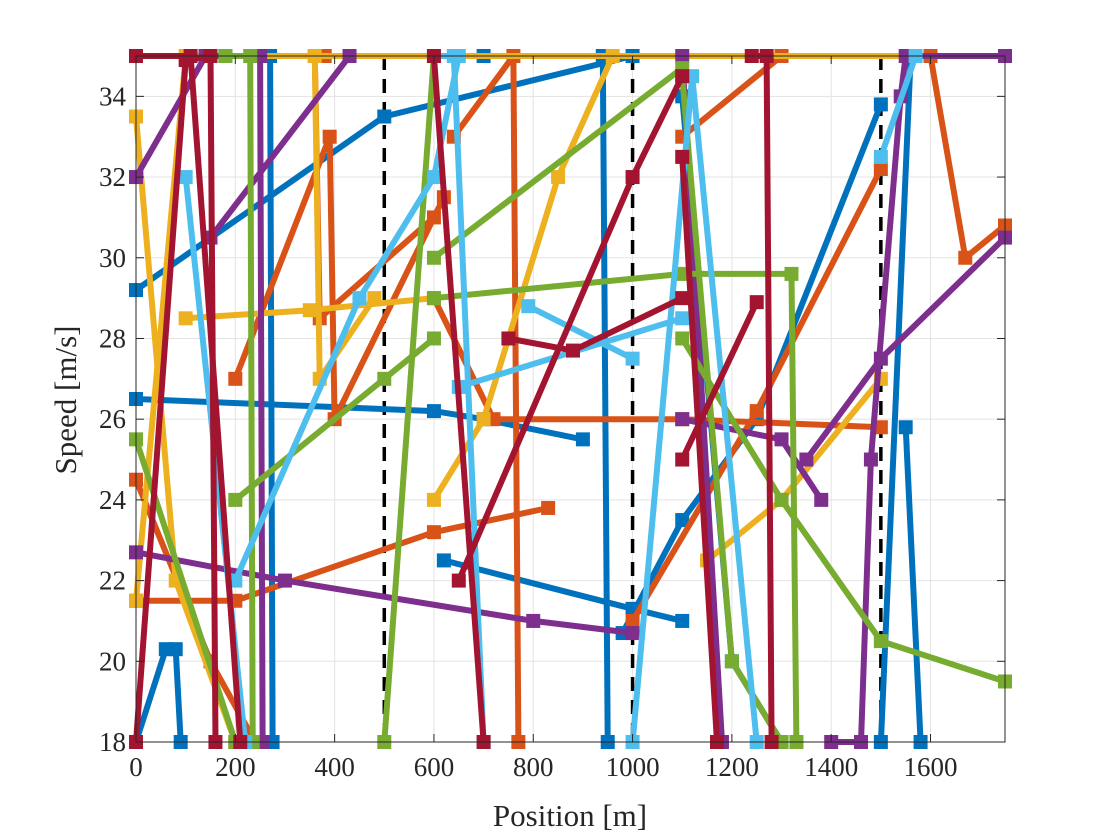  I want to click on y-tick-label: 30, so click(112, 258).